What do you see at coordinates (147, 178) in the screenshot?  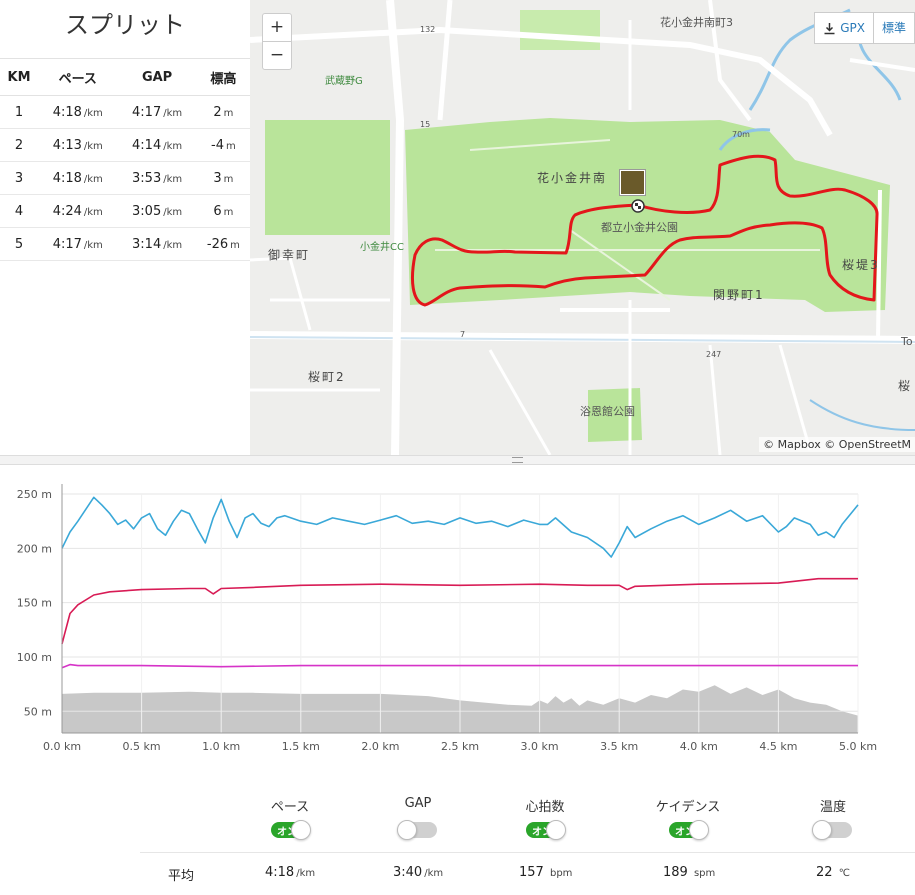 I see `split-gap-value: 3:53` at bounding box center [147, 178].